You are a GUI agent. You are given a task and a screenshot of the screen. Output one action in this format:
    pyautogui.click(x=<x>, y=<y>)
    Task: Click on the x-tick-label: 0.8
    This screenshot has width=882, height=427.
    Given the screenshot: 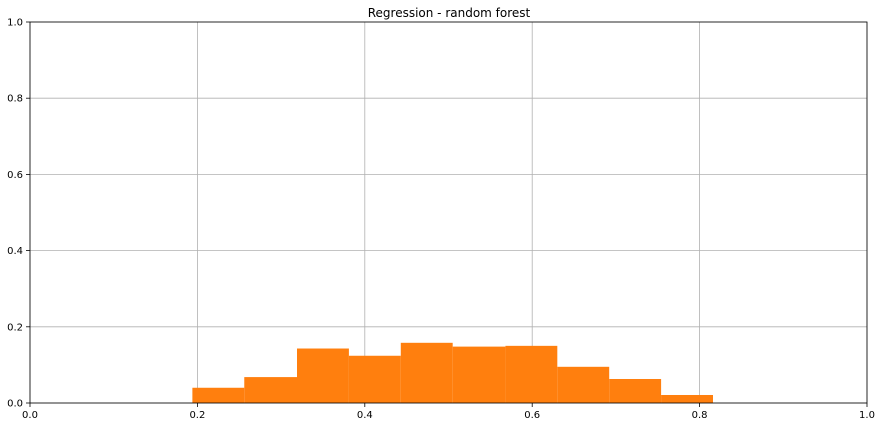 What is the action you would take?
    pyautogui.click(x=700, y=415)
    